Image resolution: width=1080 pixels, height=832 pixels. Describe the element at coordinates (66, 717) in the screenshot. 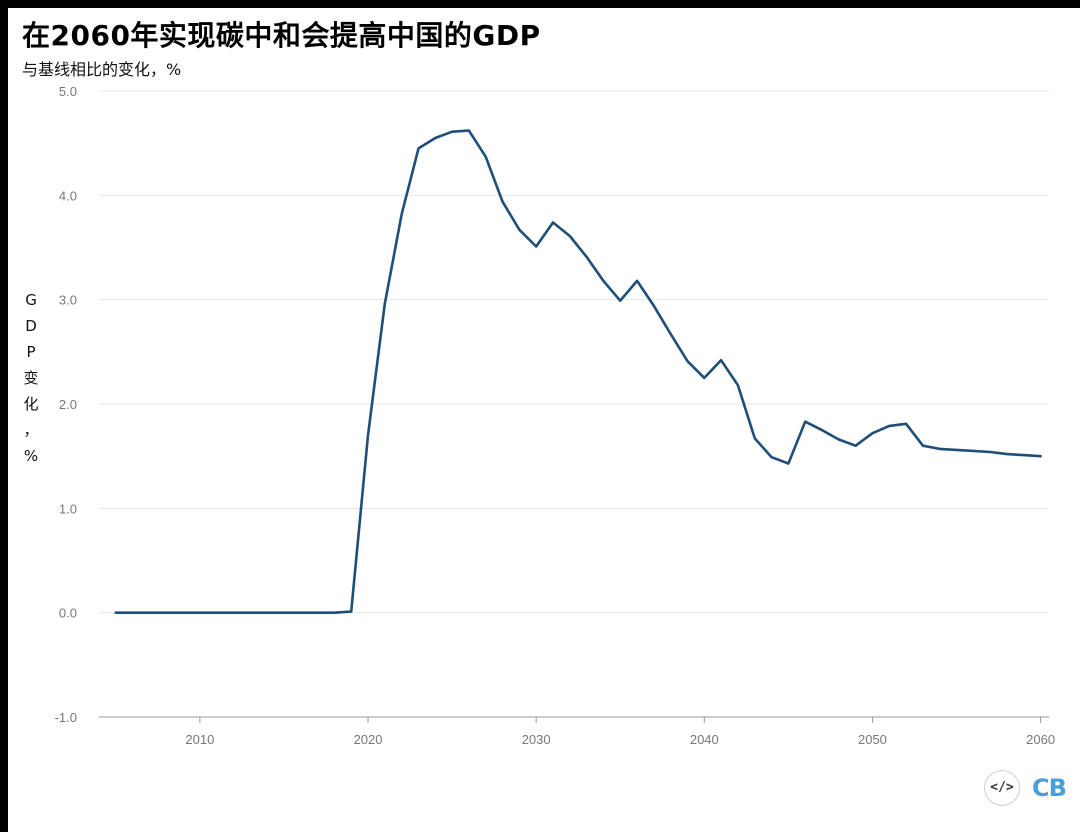

I see `y-tick-label: -1.0` at that location.